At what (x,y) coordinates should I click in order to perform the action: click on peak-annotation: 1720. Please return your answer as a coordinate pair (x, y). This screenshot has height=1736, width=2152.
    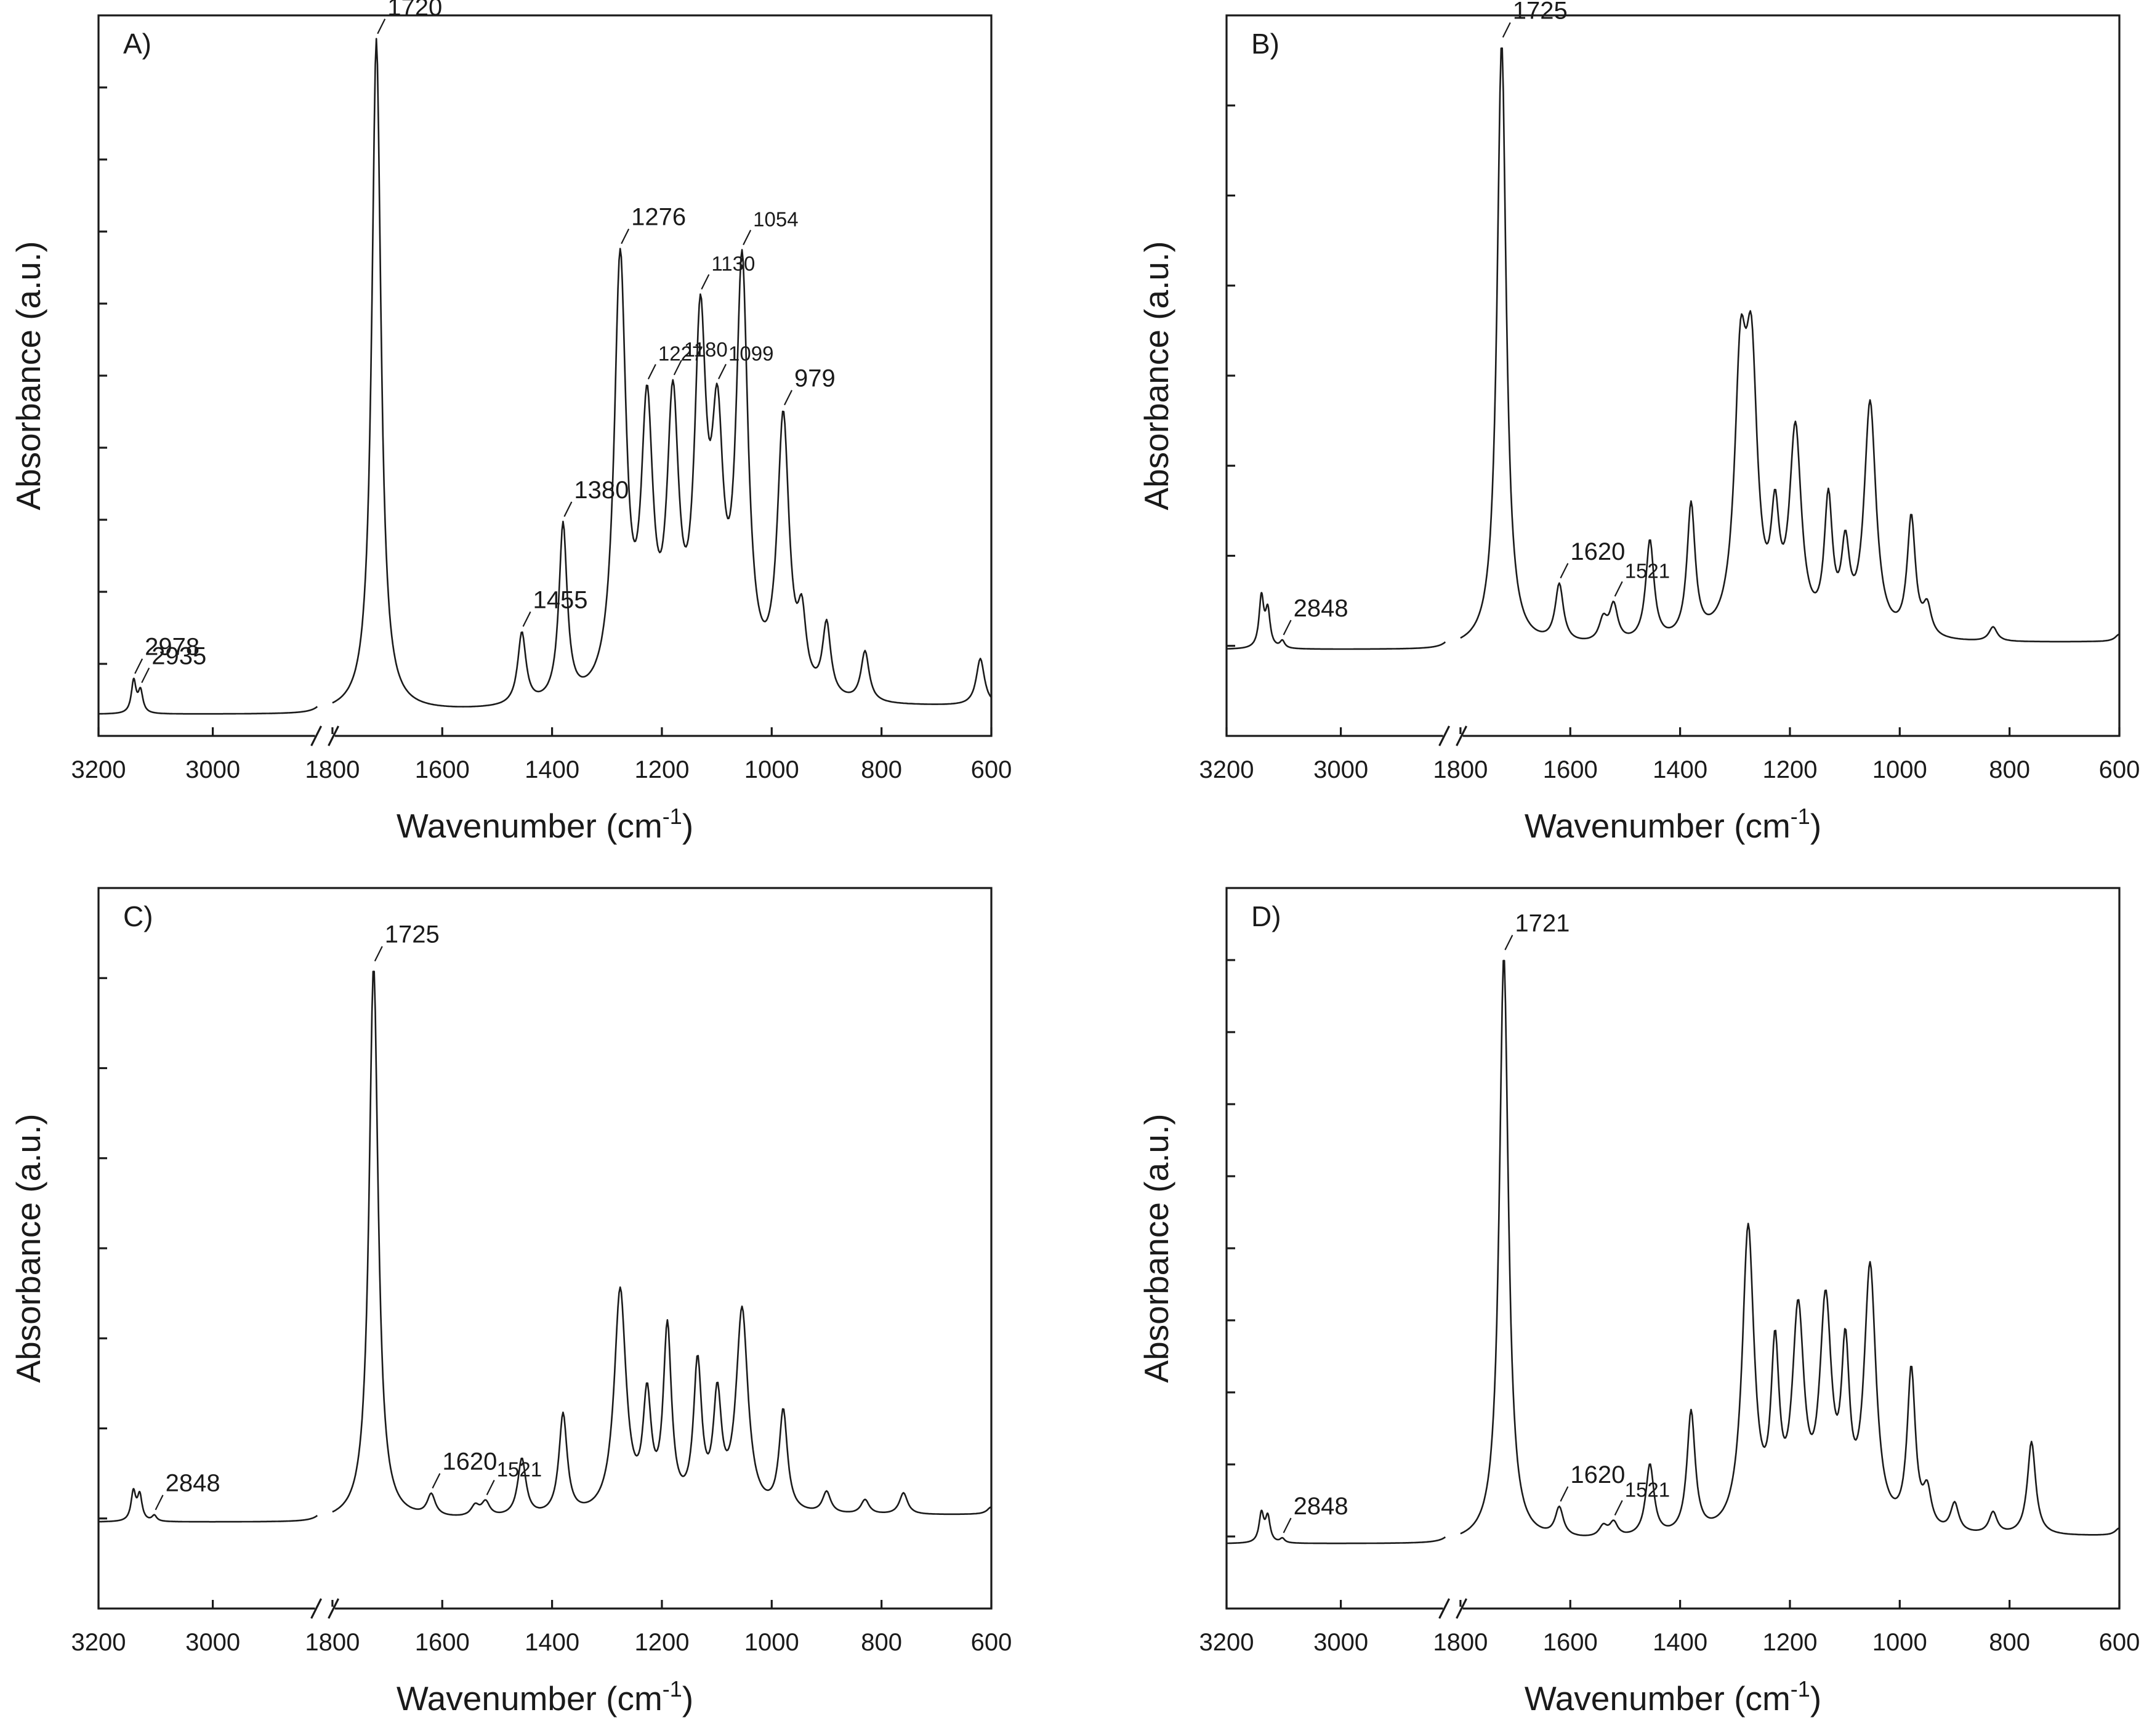
    Looking at the image, I should click on (414, 10).